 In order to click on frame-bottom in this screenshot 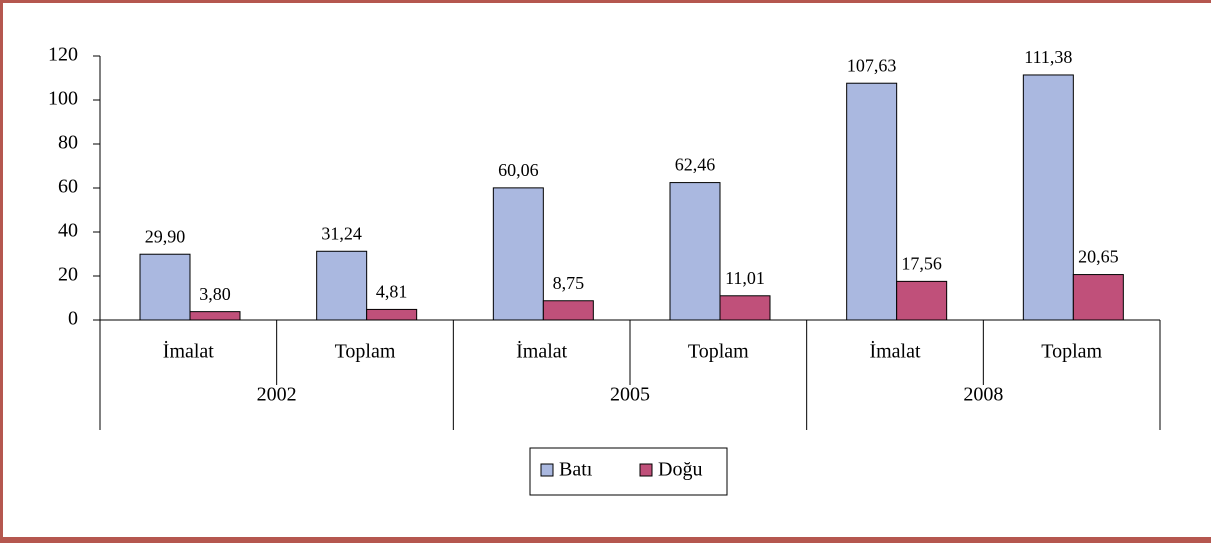, I will do `click(605, 540)`.